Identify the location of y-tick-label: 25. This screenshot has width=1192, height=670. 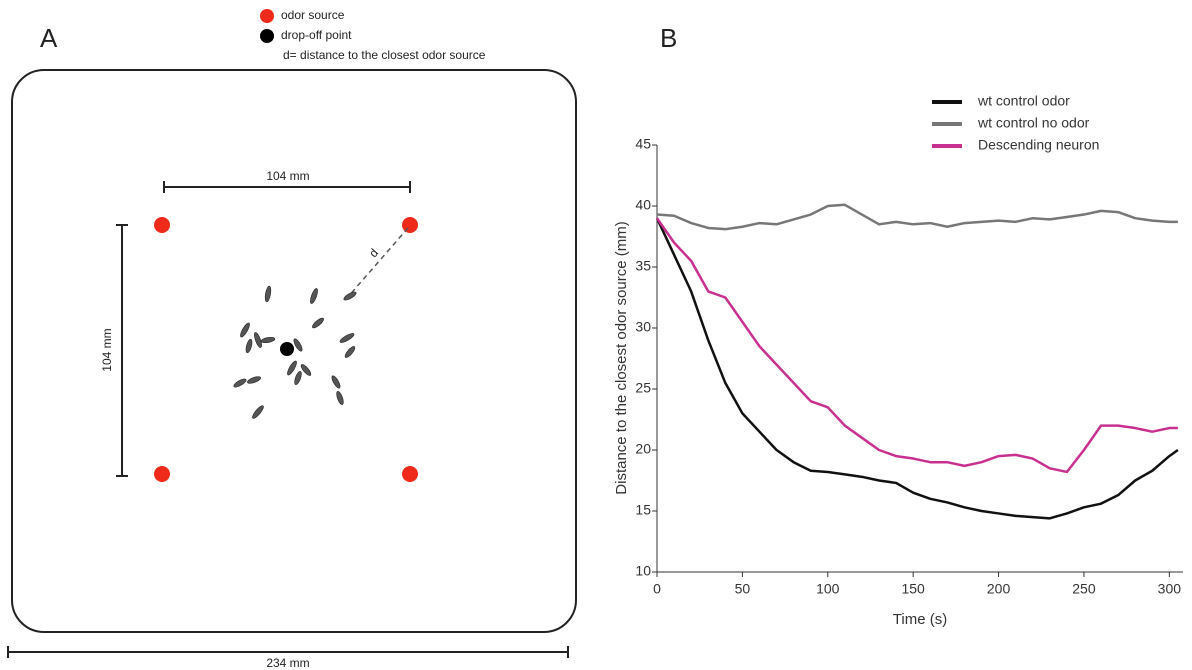
(643, 388).